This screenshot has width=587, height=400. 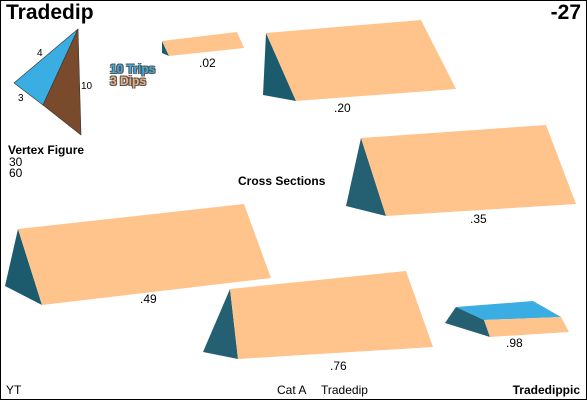 I want to click on prism-35-side-face, so click(x=468, y=170).